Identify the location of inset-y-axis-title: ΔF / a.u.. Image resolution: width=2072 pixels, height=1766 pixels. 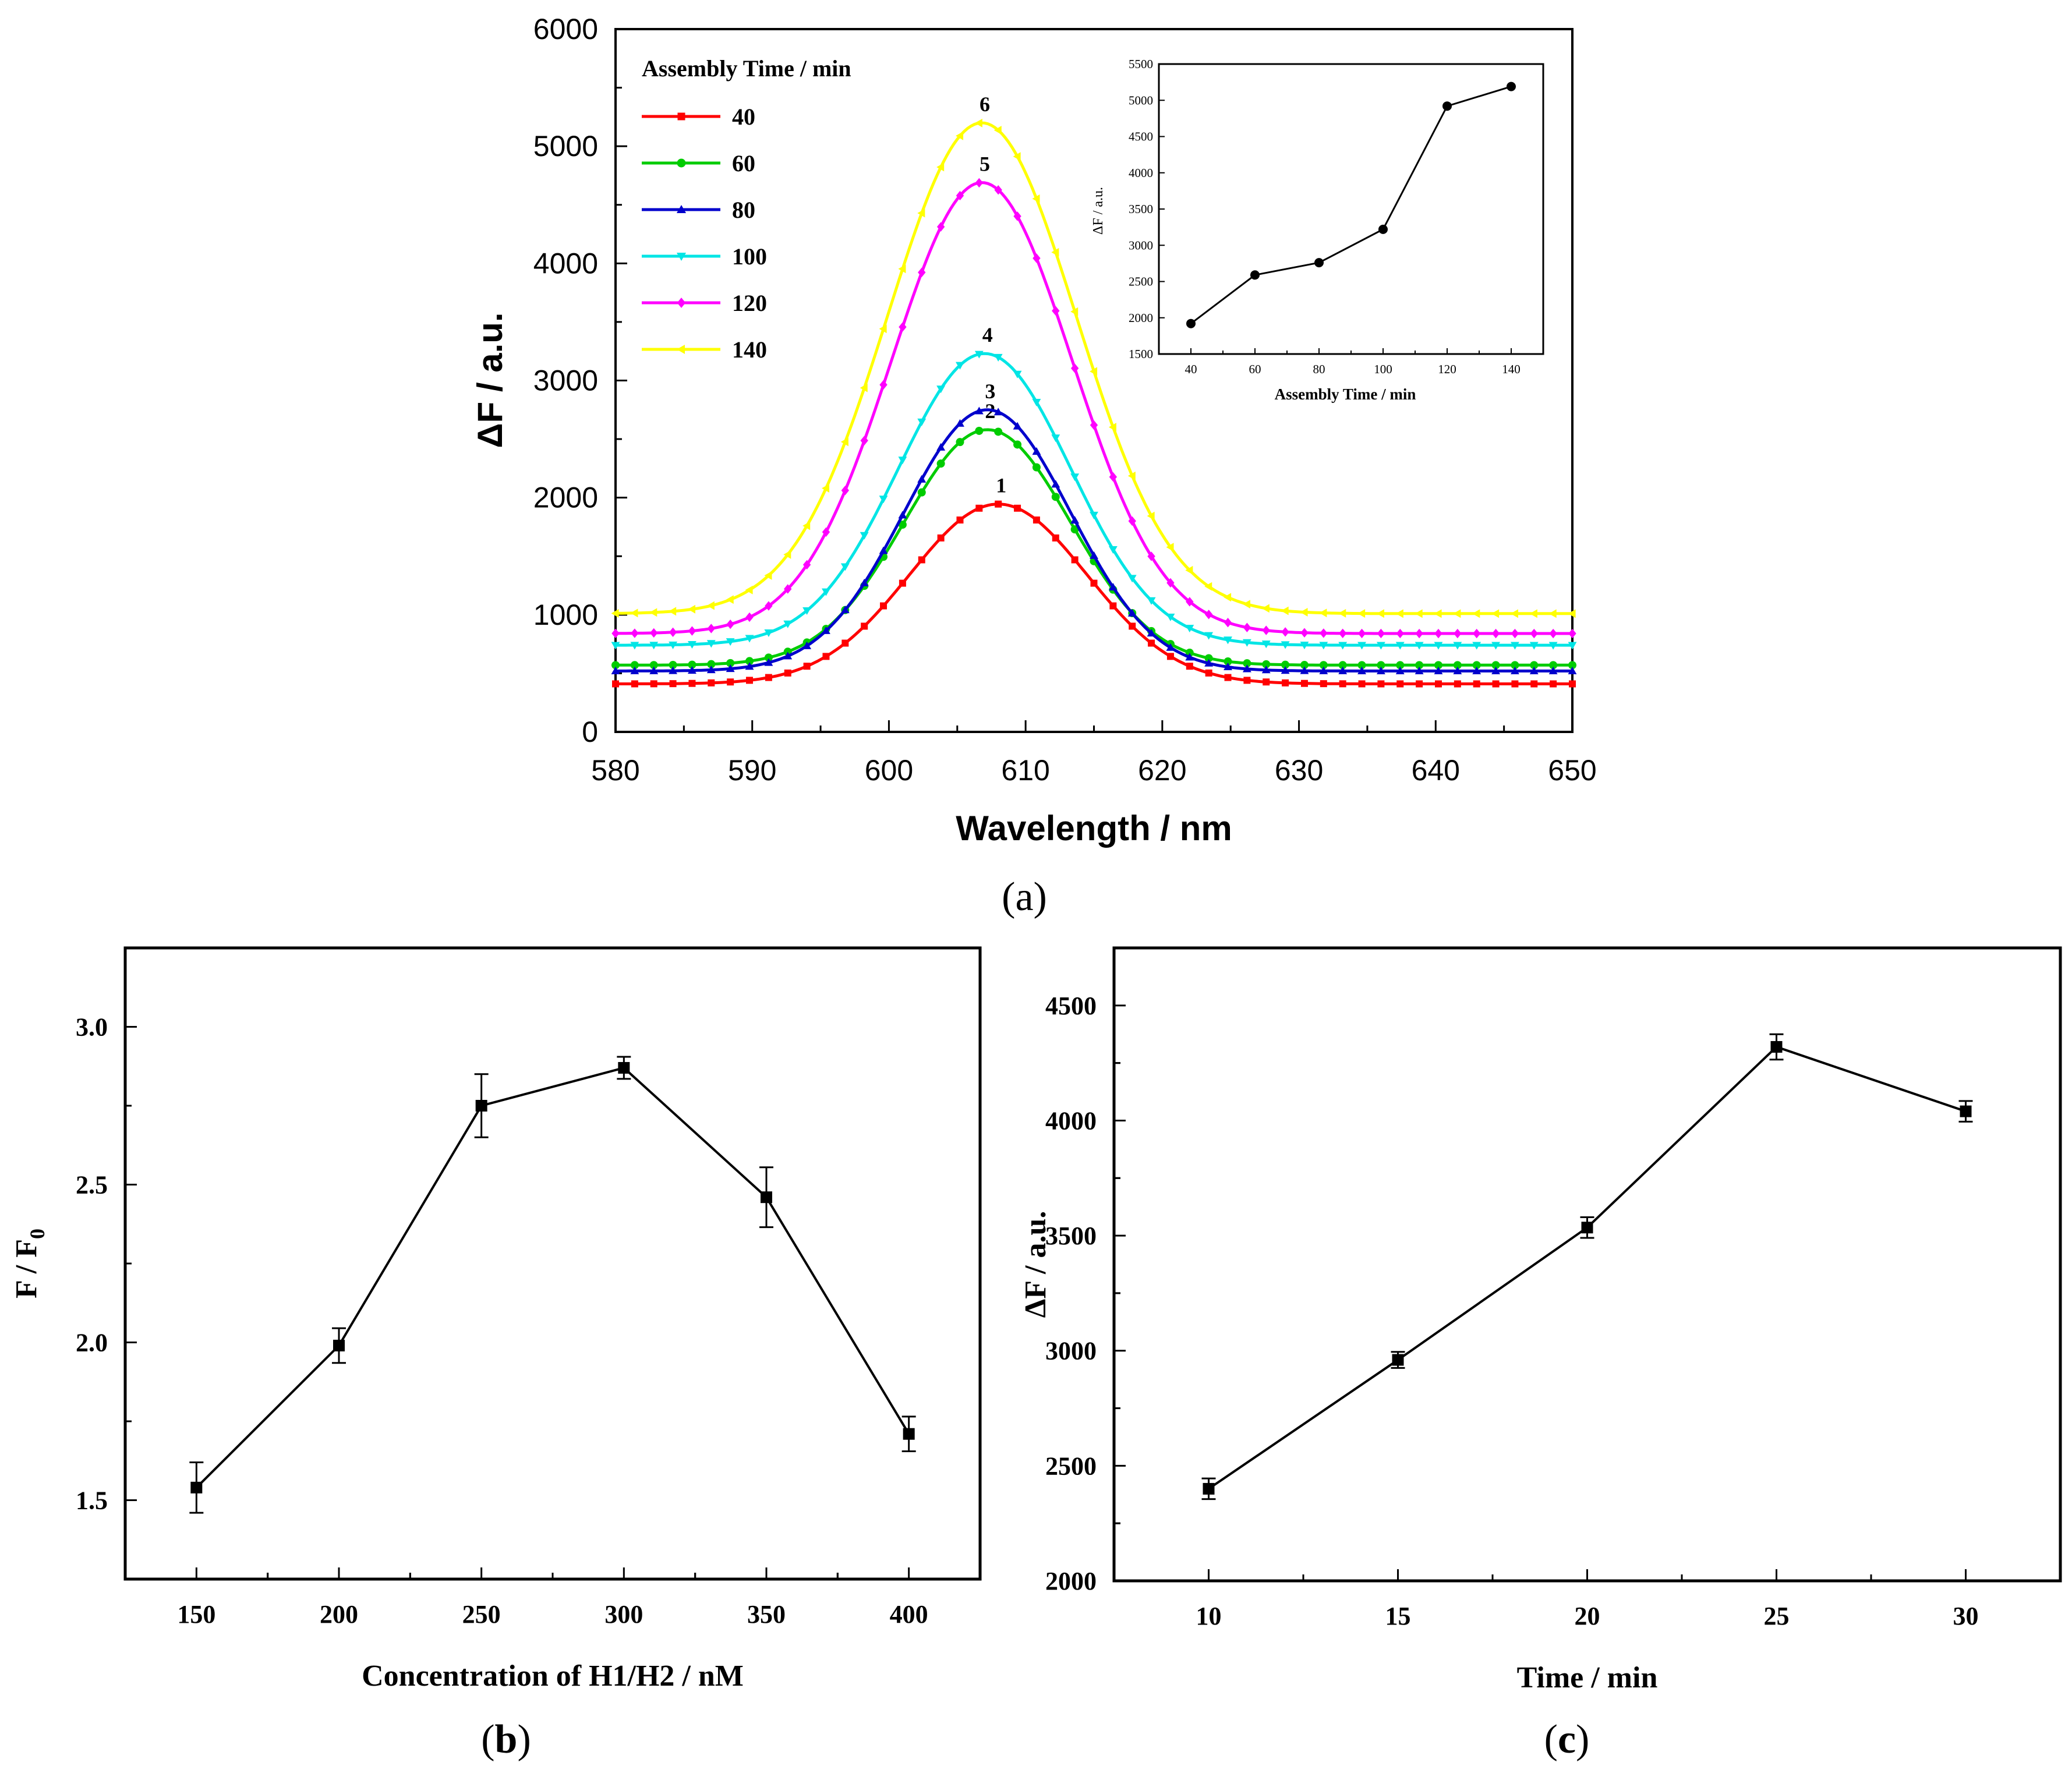
(1098, 211).